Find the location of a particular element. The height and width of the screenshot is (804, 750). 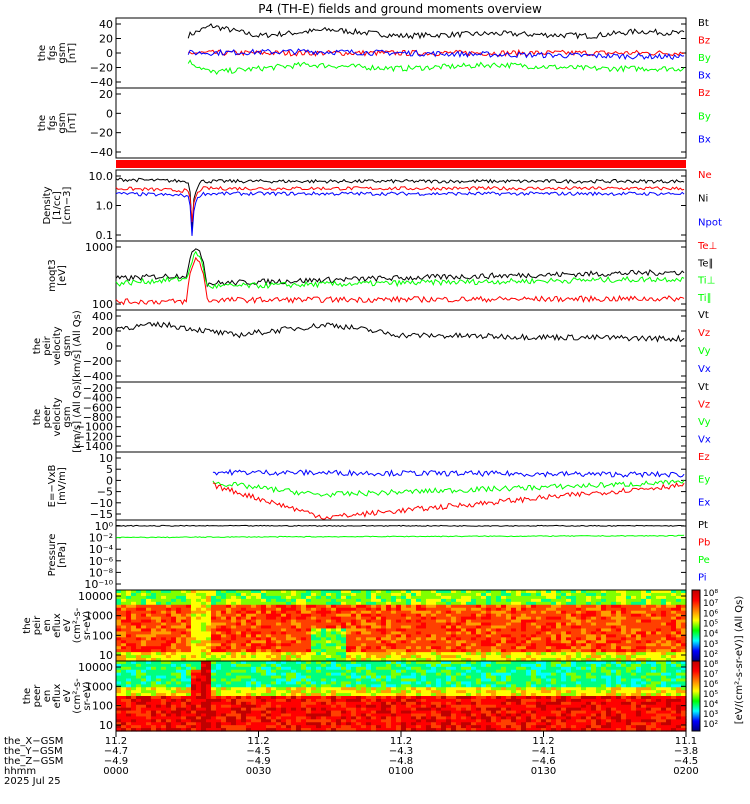

y-axis-label: thepeervelocitygsm[km/s] (All Qs) is located at coordinates (57, 417).